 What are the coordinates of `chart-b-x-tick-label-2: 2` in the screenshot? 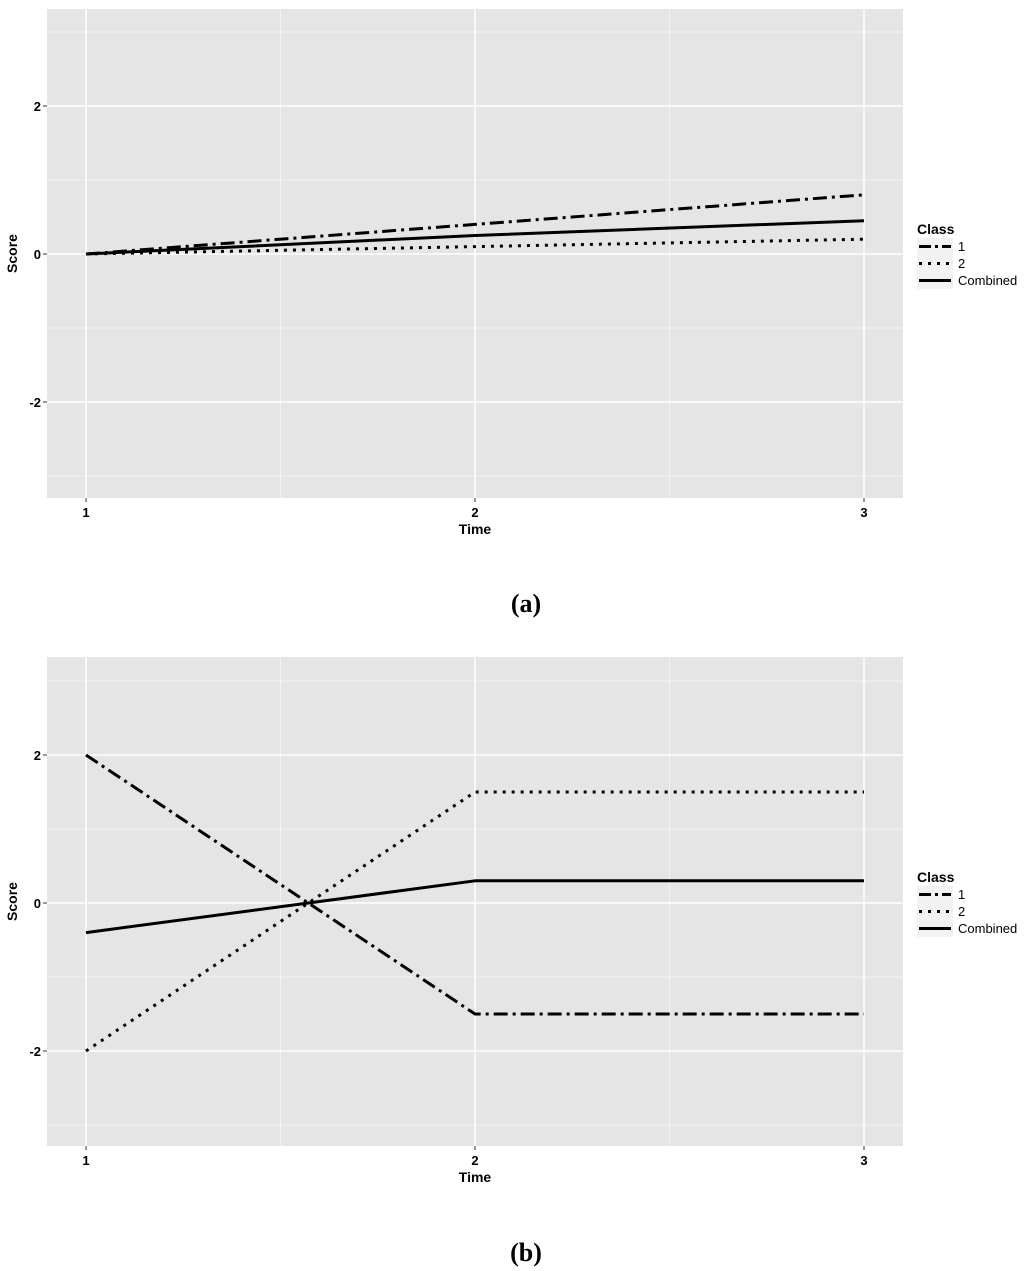 It's located at (474, 1160).